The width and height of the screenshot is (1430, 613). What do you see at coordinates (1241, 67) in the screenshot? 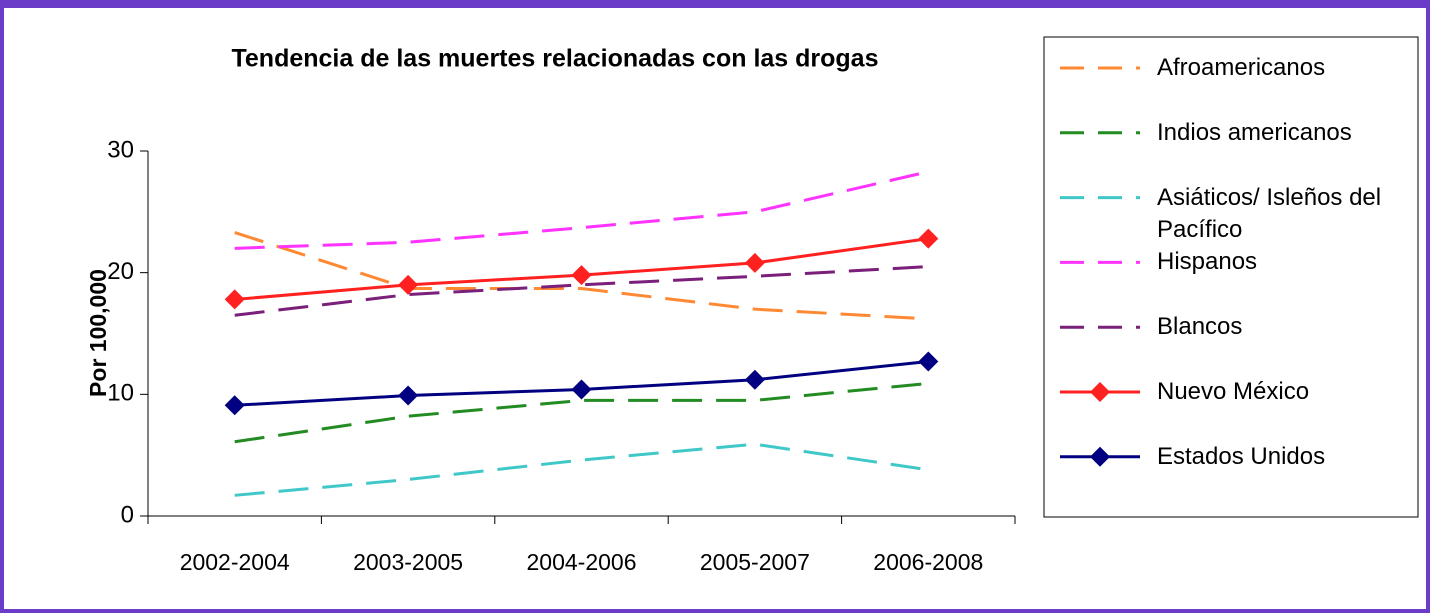
I see `legend-label: Afroamericanos` at bounding box center [1241, 67].